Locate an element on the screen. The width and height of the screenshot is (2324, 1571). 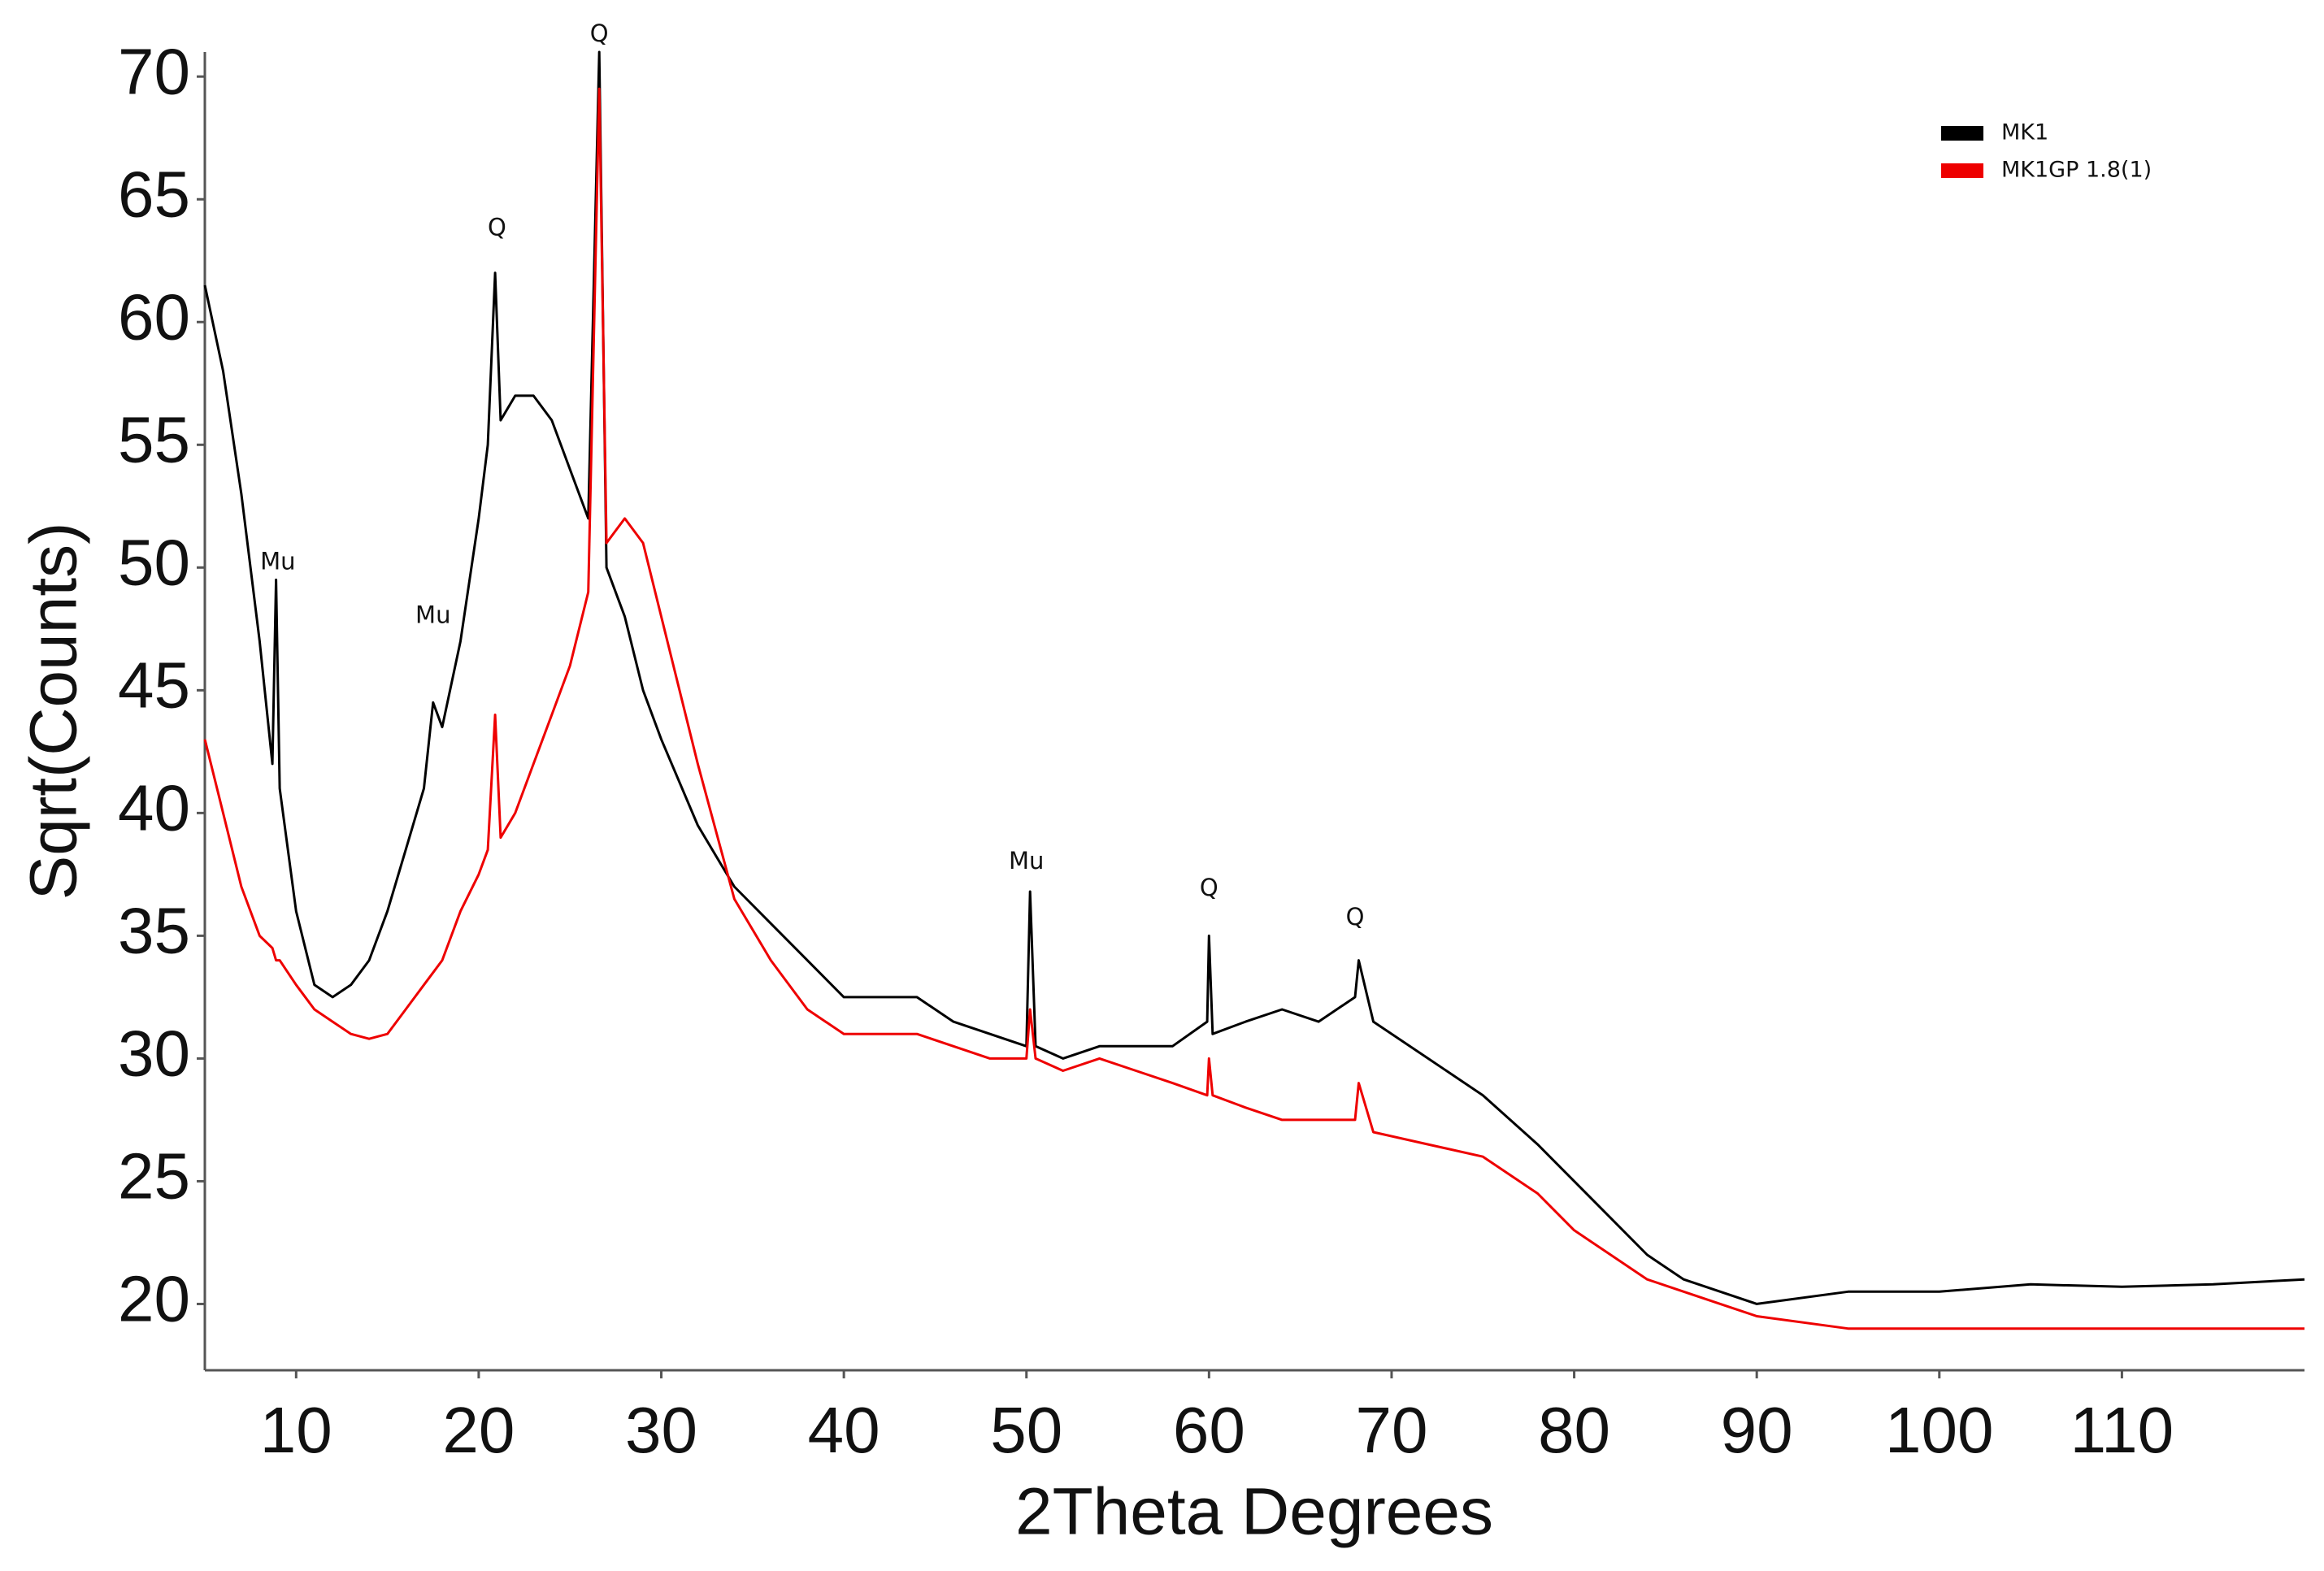
x-tick-label: 50 is located at coordinates (1026, 1430).